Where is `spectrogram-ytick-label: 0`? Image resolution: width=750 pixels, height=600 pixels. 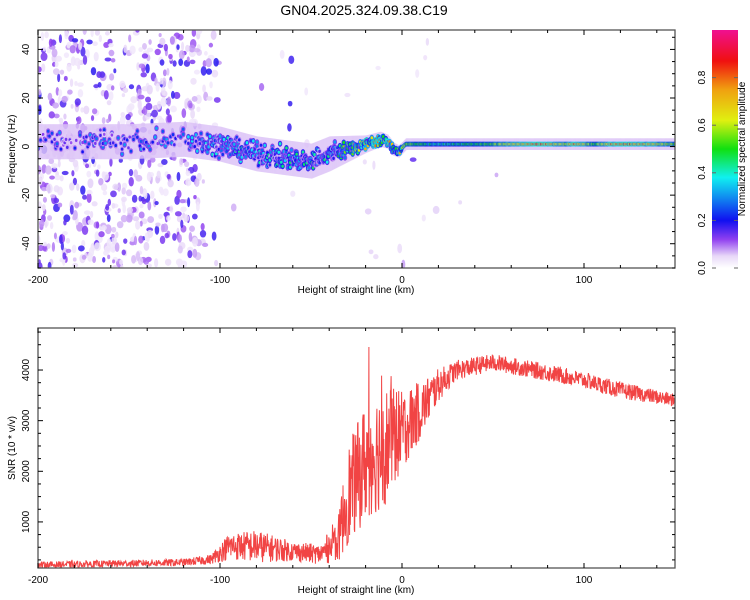 spectrogram-ytick-label: 0 is located at coordinates (26, 146).